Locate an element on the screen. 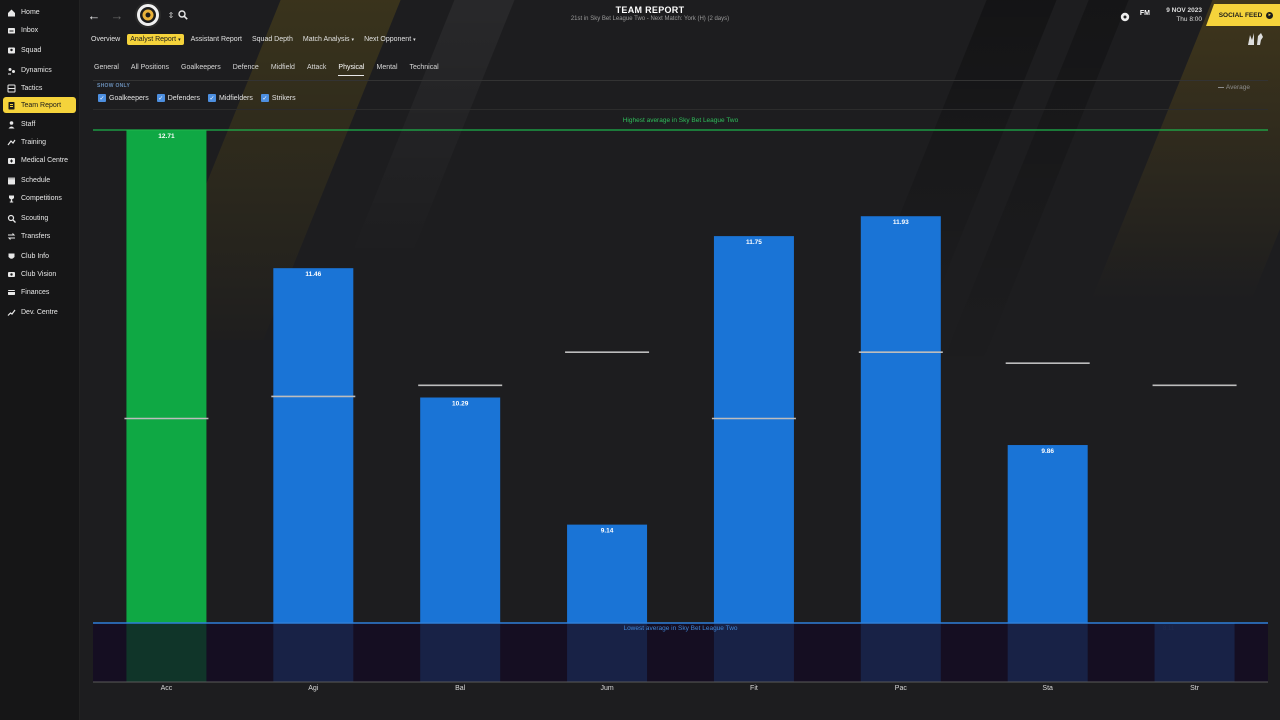  forward-arrow-icon: → is located at coordinates (117, 15).